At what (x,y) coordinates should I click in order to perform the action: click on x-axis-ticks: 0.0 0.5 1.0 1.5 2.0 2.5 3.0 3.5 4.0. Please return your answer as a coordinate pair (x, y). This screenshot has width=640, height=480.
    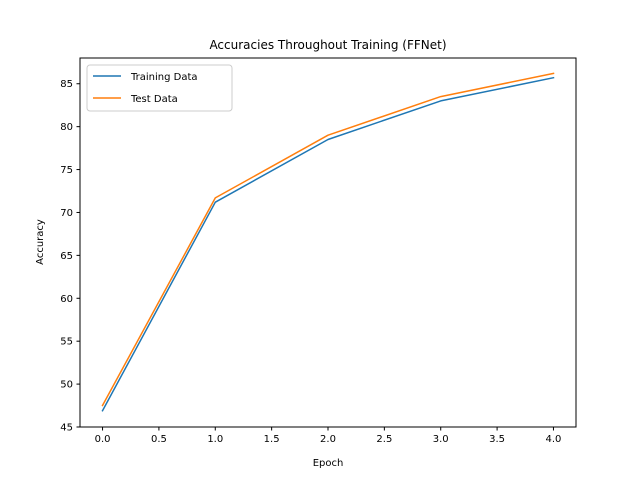
    Looking at the image, I should click on (328, 436).